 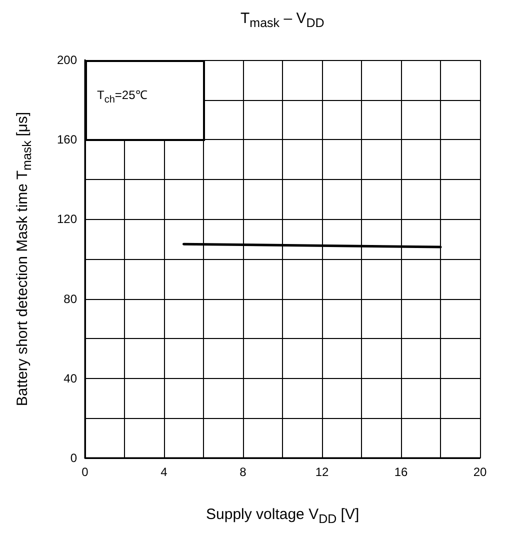 I want to click on y-tick-label: 40, so click(x=71, y=378).